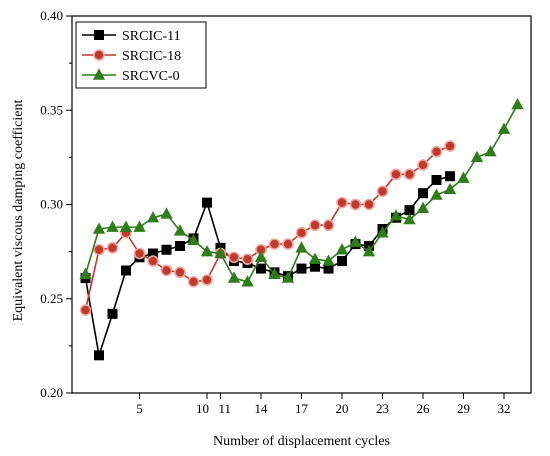 The image size is (550, 456). Describe the element at coordinates (139, 408) in the screenshot. I see `x-tick-label: 5` at that location.